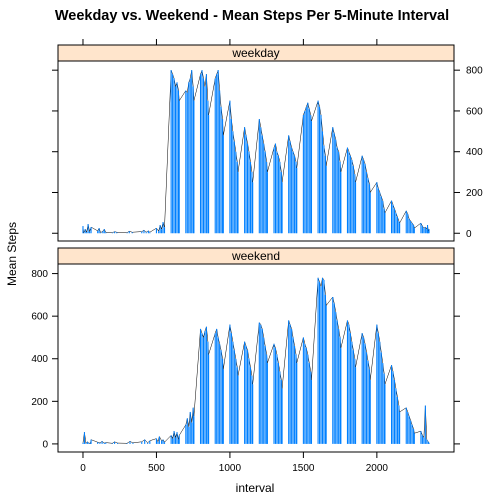 Image resolution: width=504 pixels, height=504 pixels. What do you see at coordinates (469, 234) in the screenshot?
I see `ytick-label-weekday-0: 0` at bounding box center [469, 234].